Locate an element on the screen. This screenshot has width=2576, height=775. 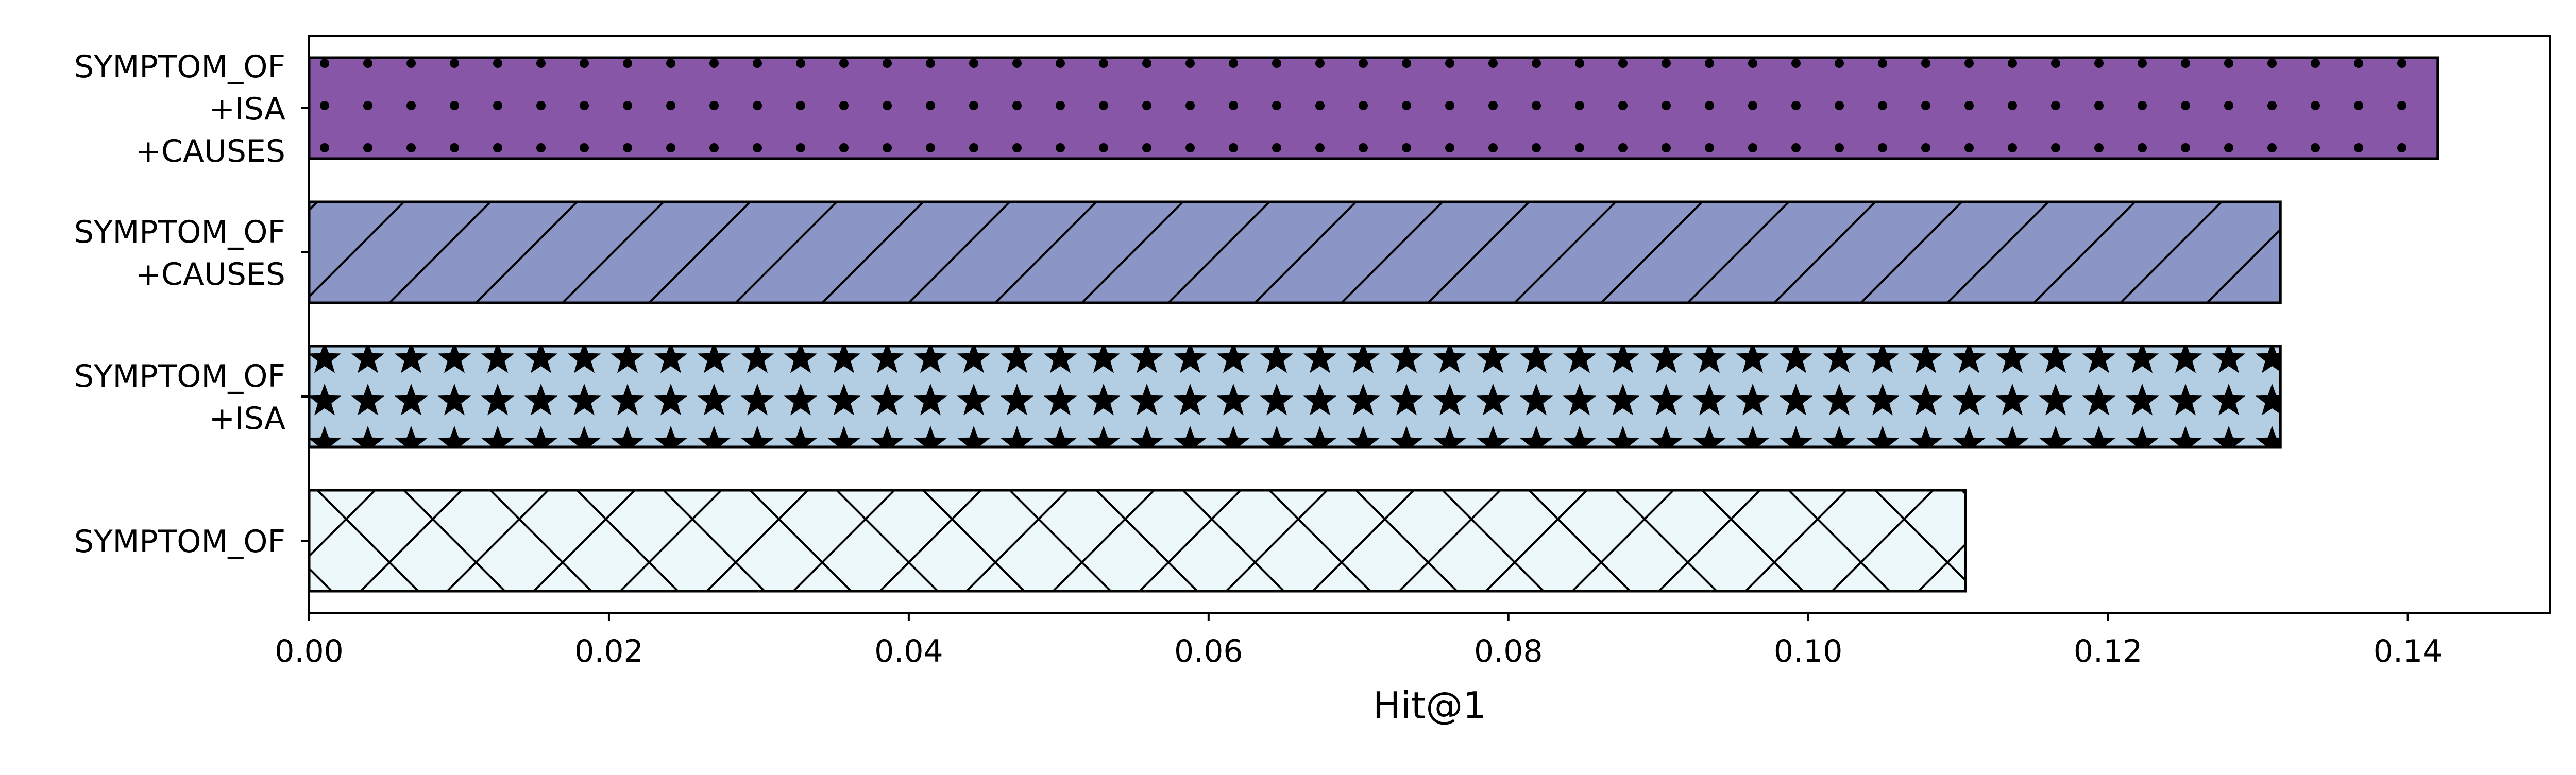
x-tick-label: 0.10 is located at coordinates (1808, 651).